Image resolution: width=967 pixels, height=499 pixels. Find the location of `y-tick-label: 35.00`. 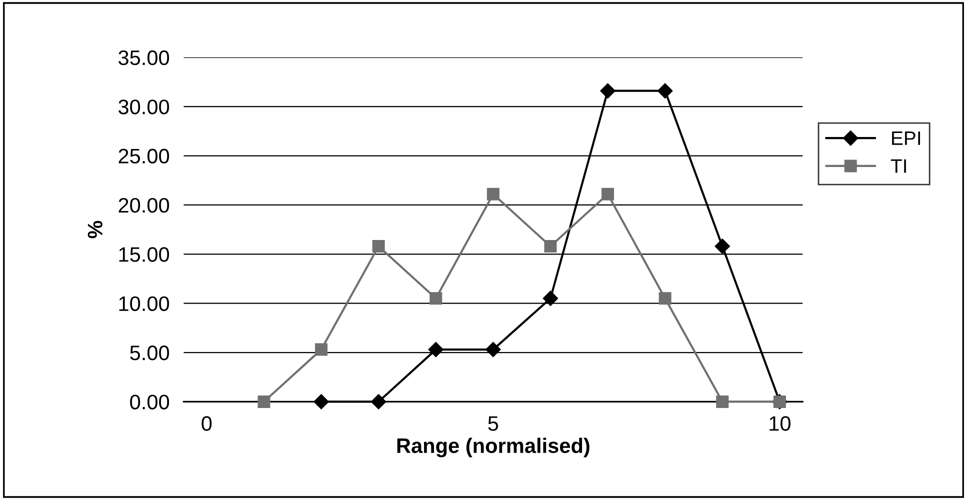

y-tick-label: 35.00 is located at coordinates (144, 58).